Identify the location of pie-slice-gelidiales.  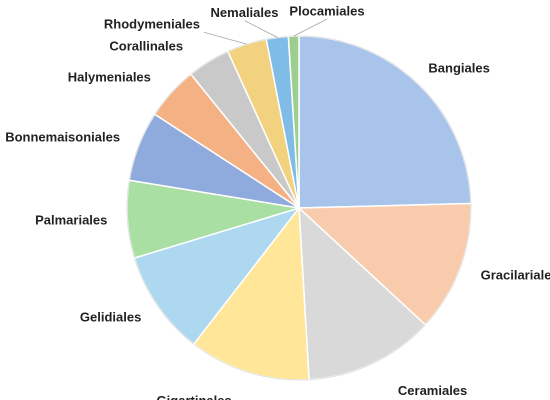
(217, 276).